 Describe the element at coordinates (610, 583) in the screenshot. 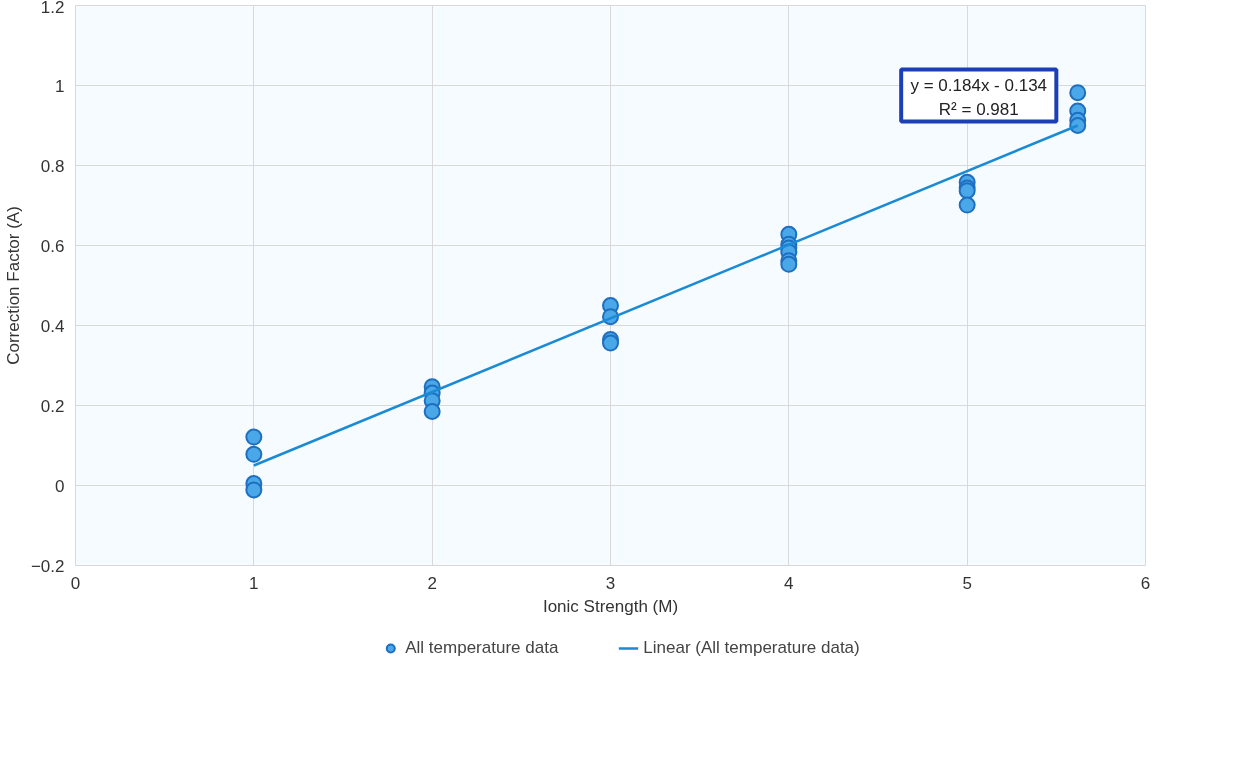

I see `x-tick-label: 3` at that location.